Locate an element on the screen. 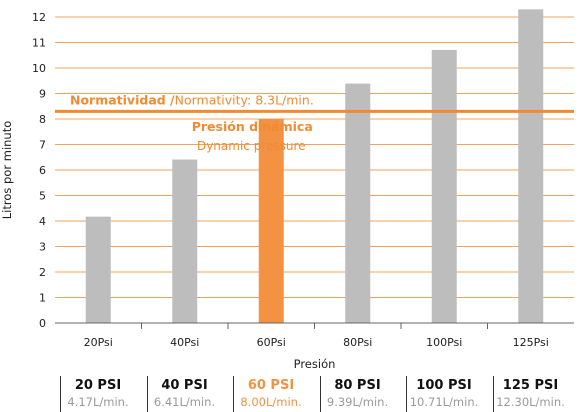  summary-cell: 40 PSI 6.41L/min. is located at coordinates (184, 394).